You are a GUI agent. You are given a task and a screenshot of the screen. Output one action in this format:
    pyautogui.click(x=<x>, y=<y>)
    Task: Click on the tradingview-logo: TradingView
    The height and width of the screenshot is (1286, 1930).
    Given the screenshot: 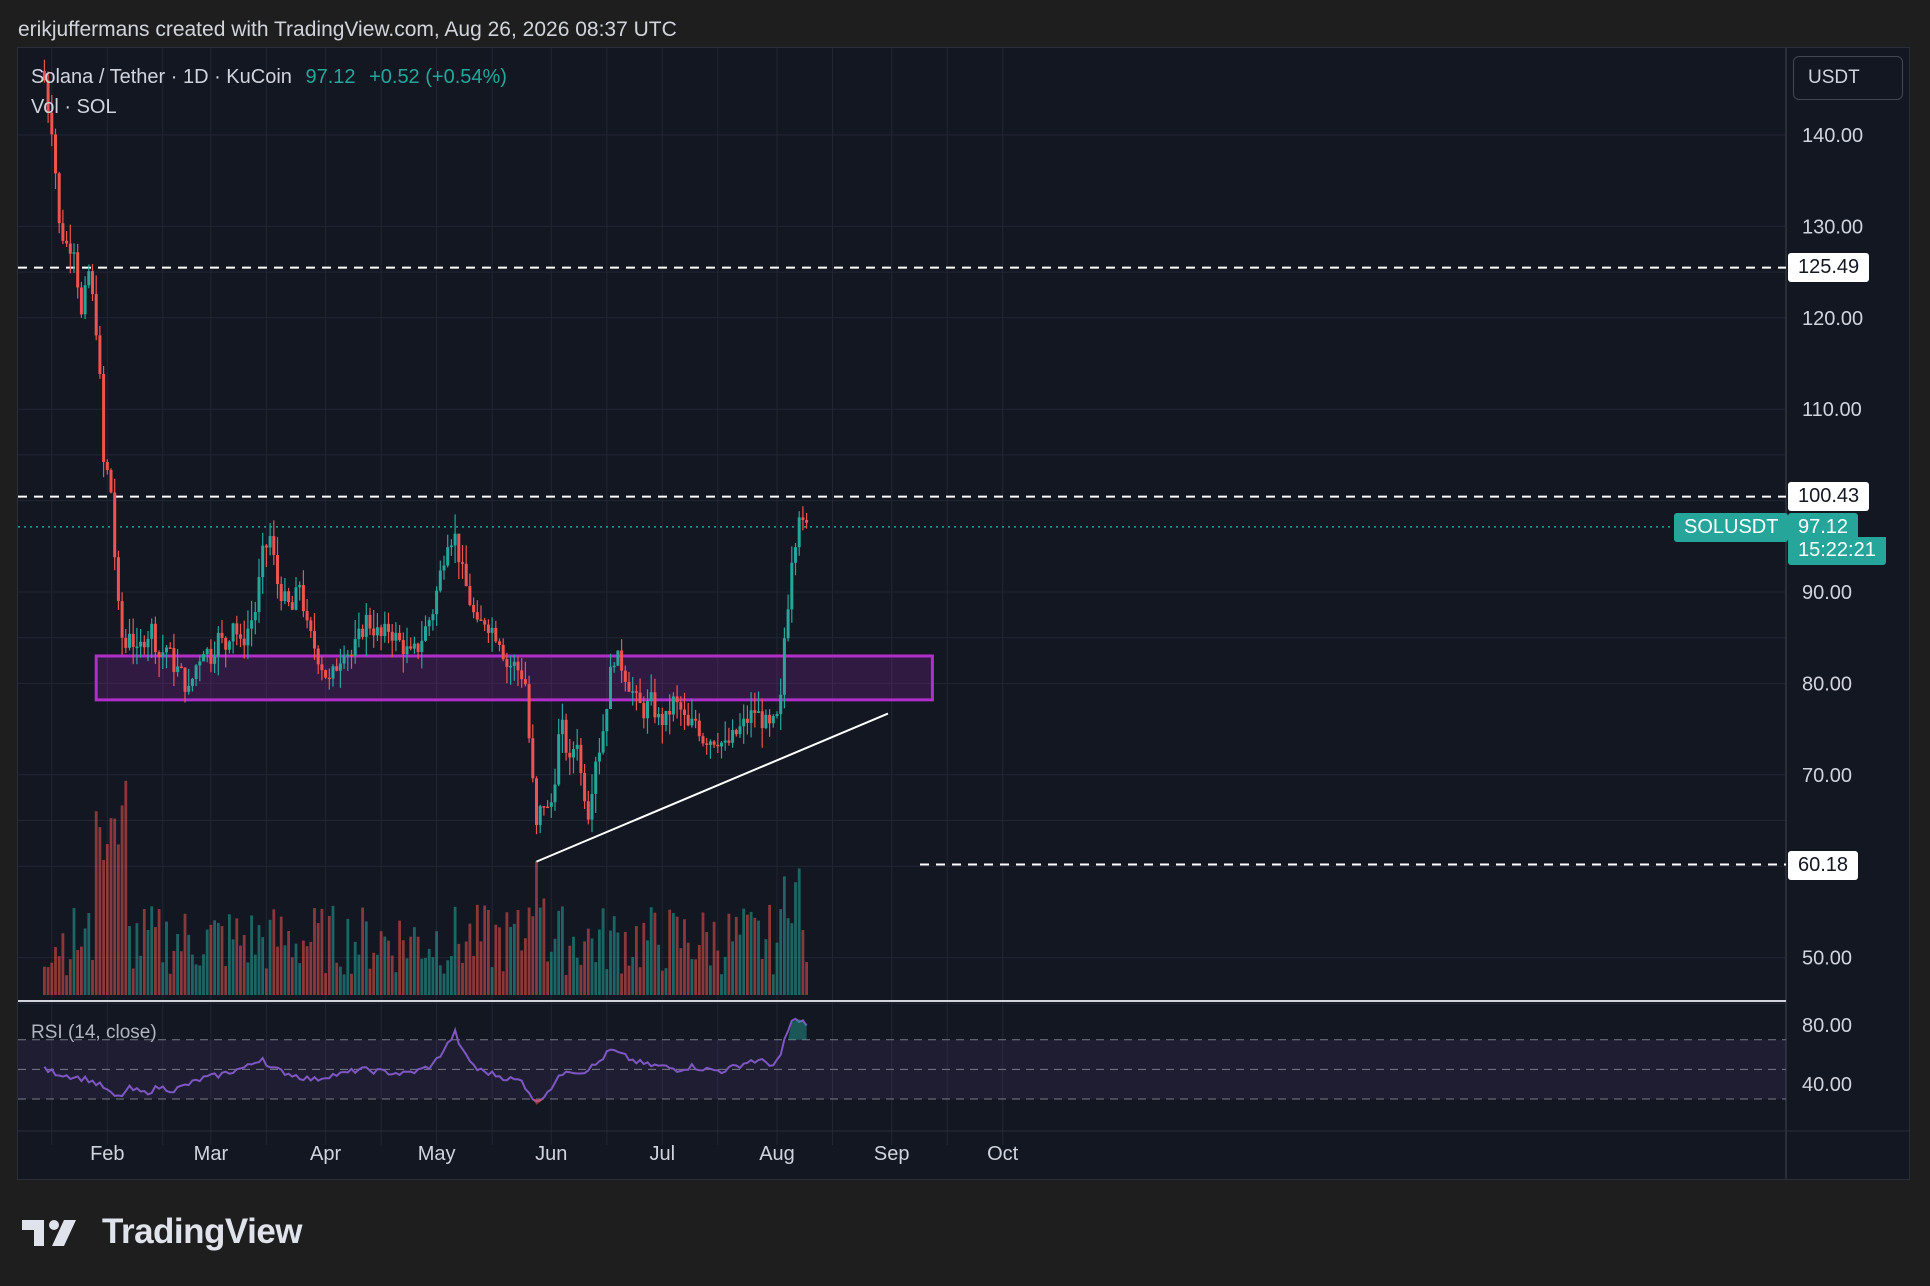 What is the action you would take?
    pyautogui.click(x=161, y=1232)
    